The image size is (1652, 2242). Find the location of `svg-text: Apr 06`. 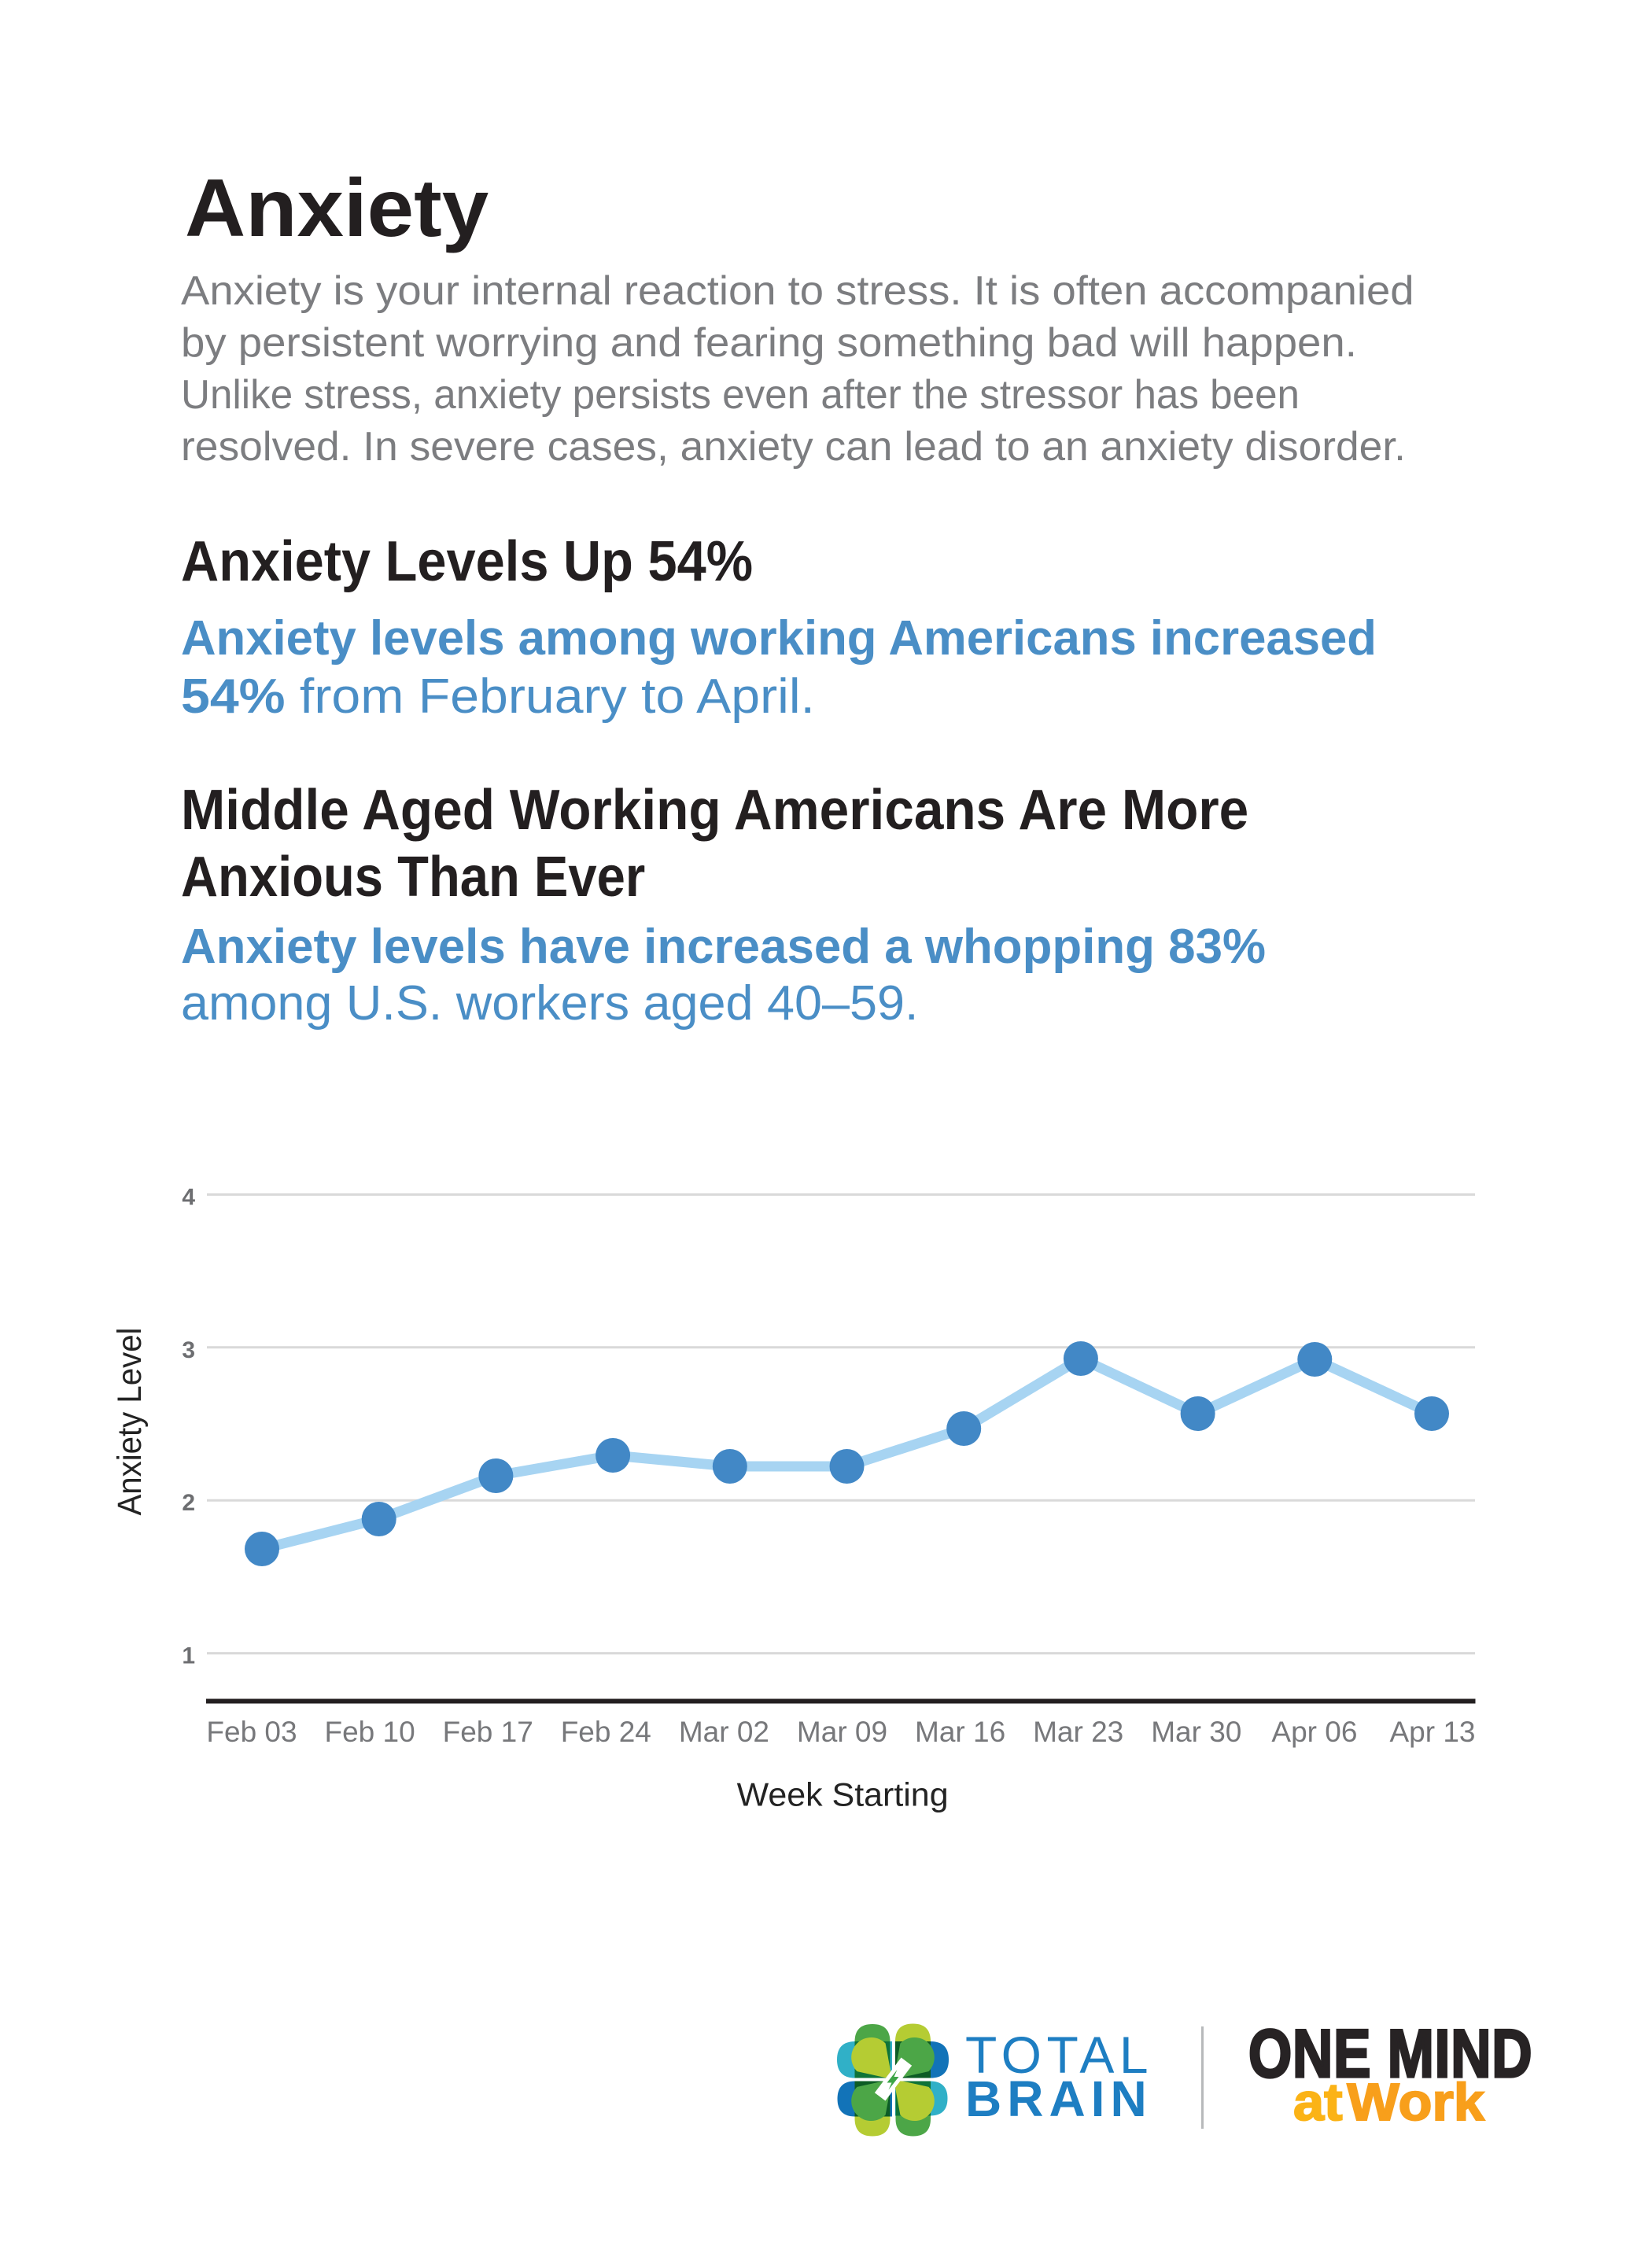

svg-text: Apr 06 is located at coordinates (1314, 1732).